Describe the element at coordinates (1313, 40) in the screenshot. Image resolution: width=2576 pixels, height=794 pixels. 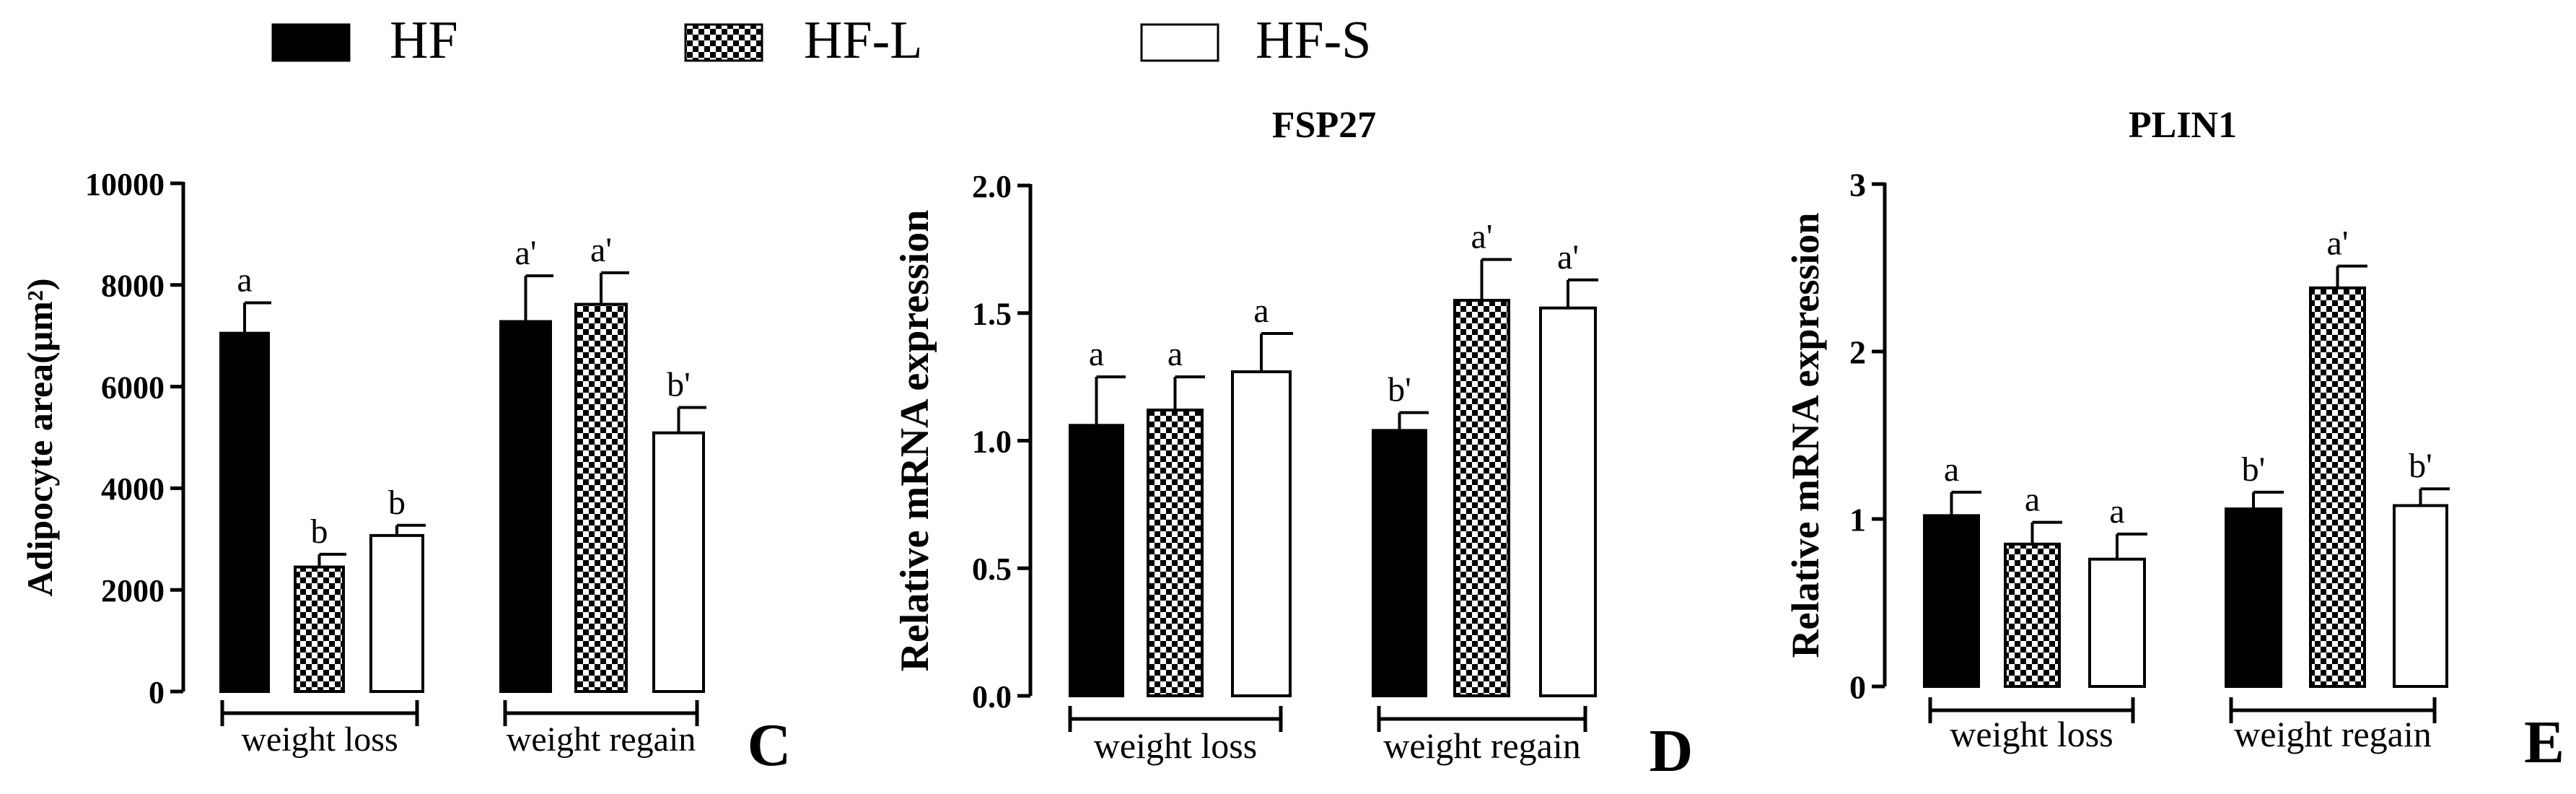
I see `legend-label-hf-s: HF-S` at that location.